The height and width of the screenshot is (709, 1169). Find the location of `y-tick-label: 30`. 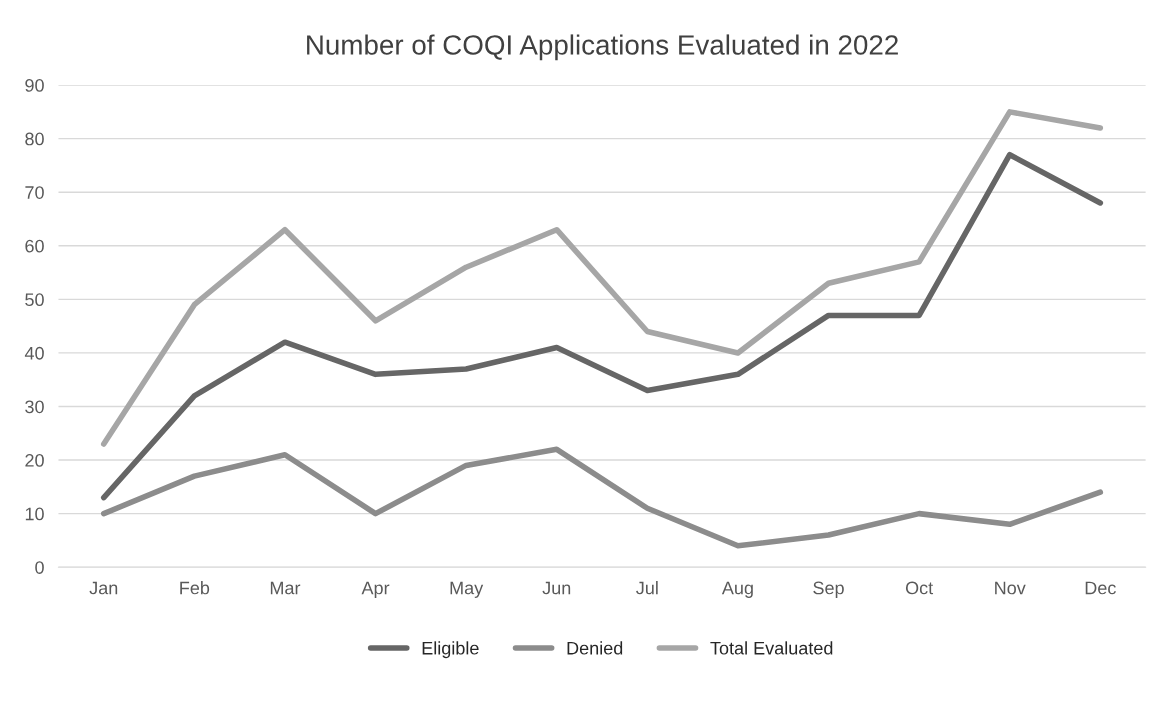

y-tick-label: 30 is located at coordinates (34, 407).